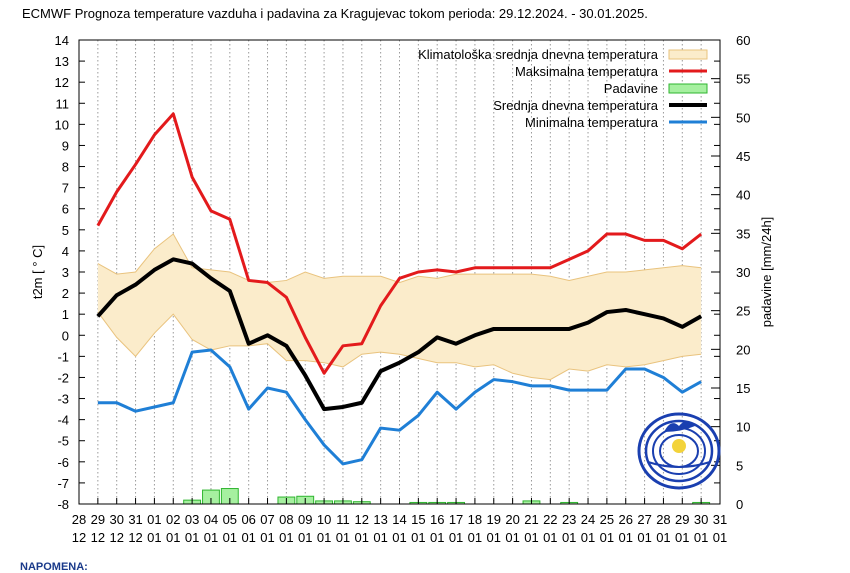 This screenshot has width=850, height=573. I want to click on y2-tick-label: 40, so click(743, 195).